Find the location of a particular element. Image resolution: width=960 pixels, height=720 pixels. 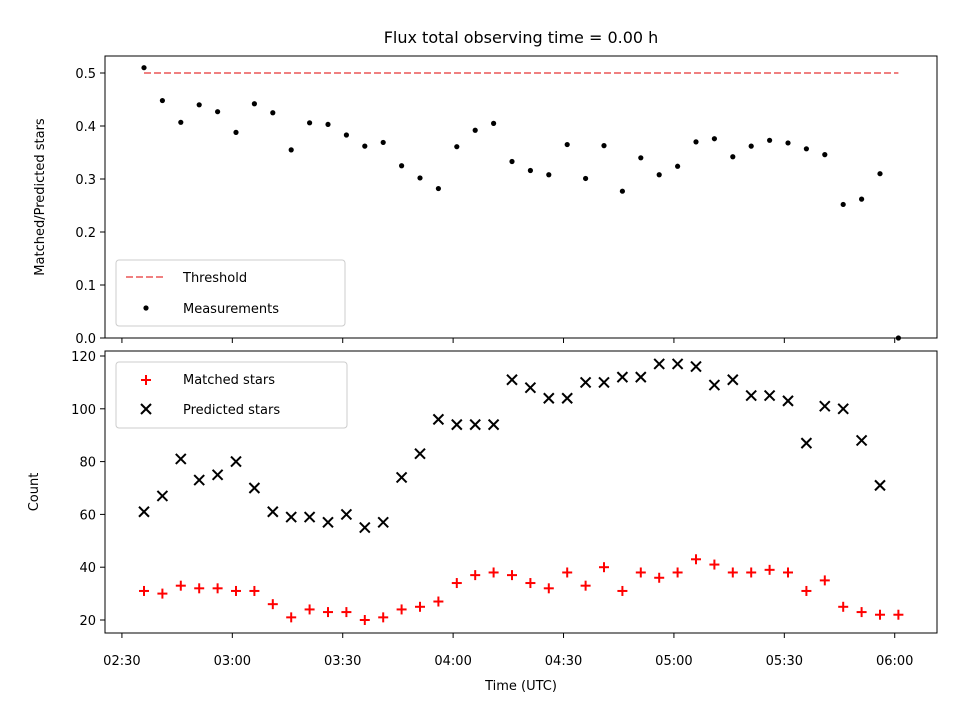

x-tick-label: 06:00 is located at coordinates (894, 661).